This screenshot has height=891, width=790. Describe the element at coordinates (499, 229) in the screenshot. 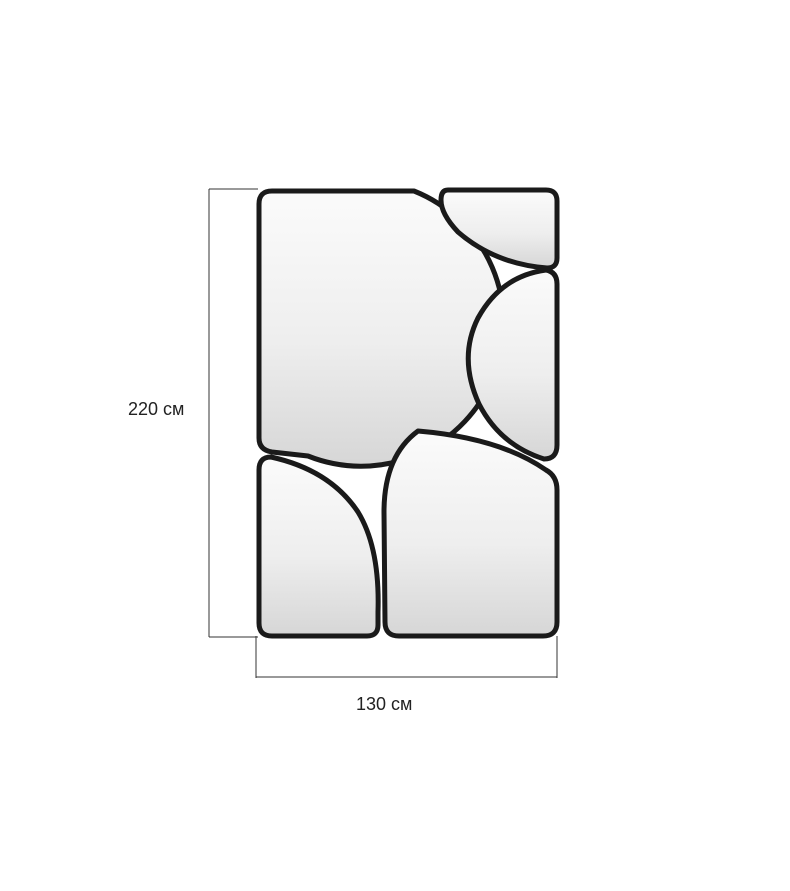

I see `mirror-panel-top-right` at that location.